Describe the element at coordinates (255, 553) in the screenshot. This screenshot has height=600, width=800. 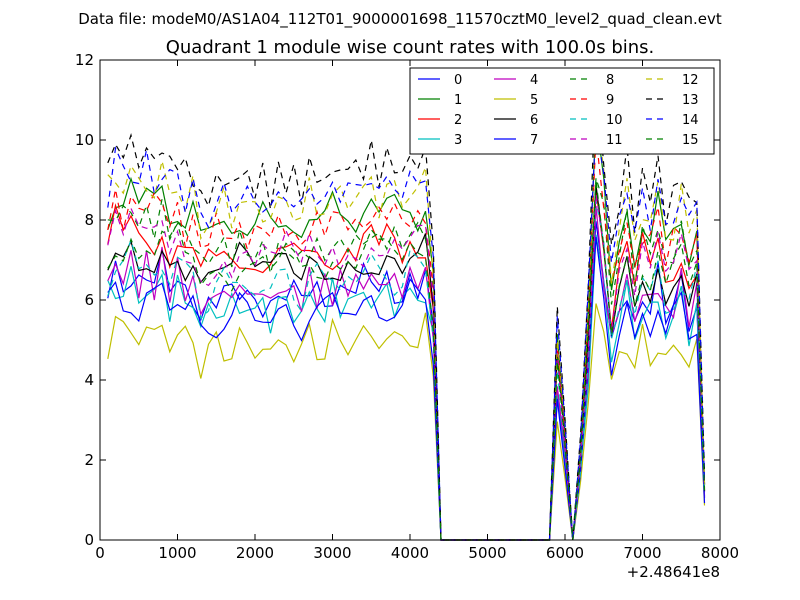
I see `x-tick-label: 2000` at that location.